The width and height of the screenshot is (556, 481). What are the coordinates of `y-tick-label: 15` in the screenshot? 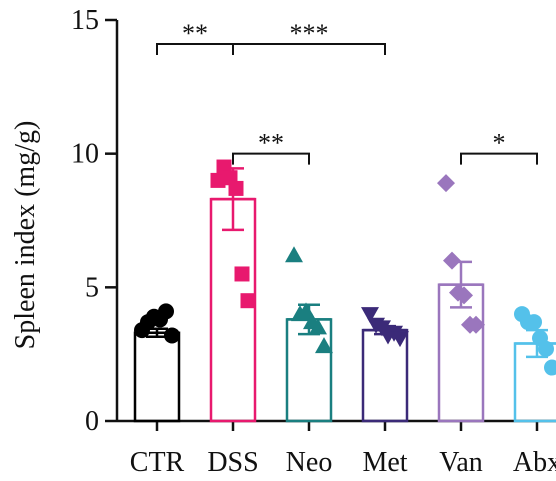 It's located at (85, 20).